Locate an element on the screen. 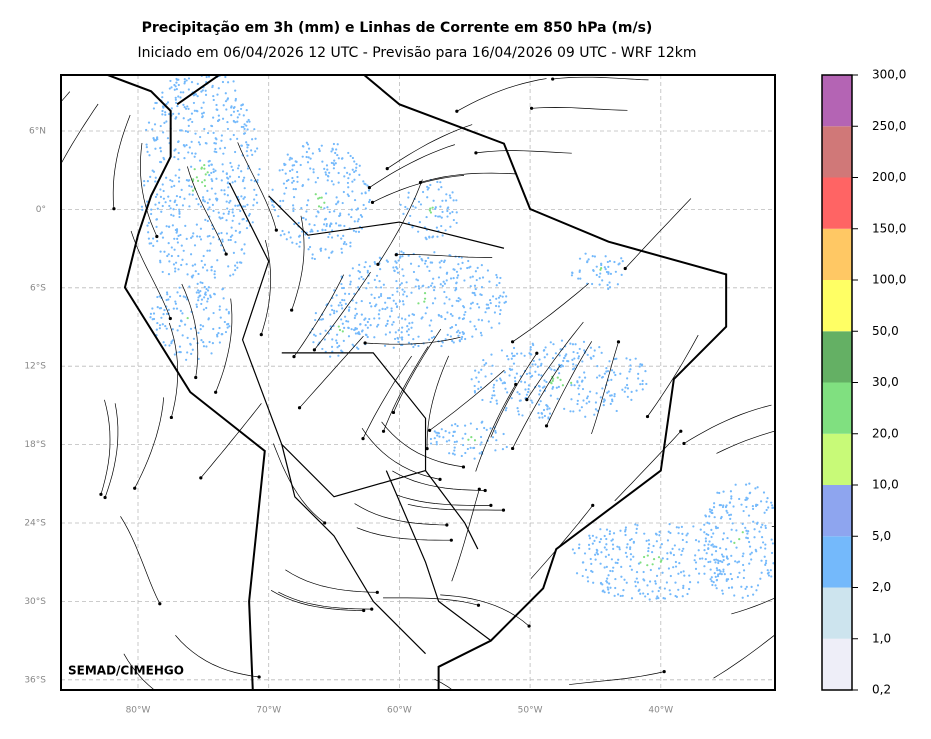  border is located at coordinates (353, 549).